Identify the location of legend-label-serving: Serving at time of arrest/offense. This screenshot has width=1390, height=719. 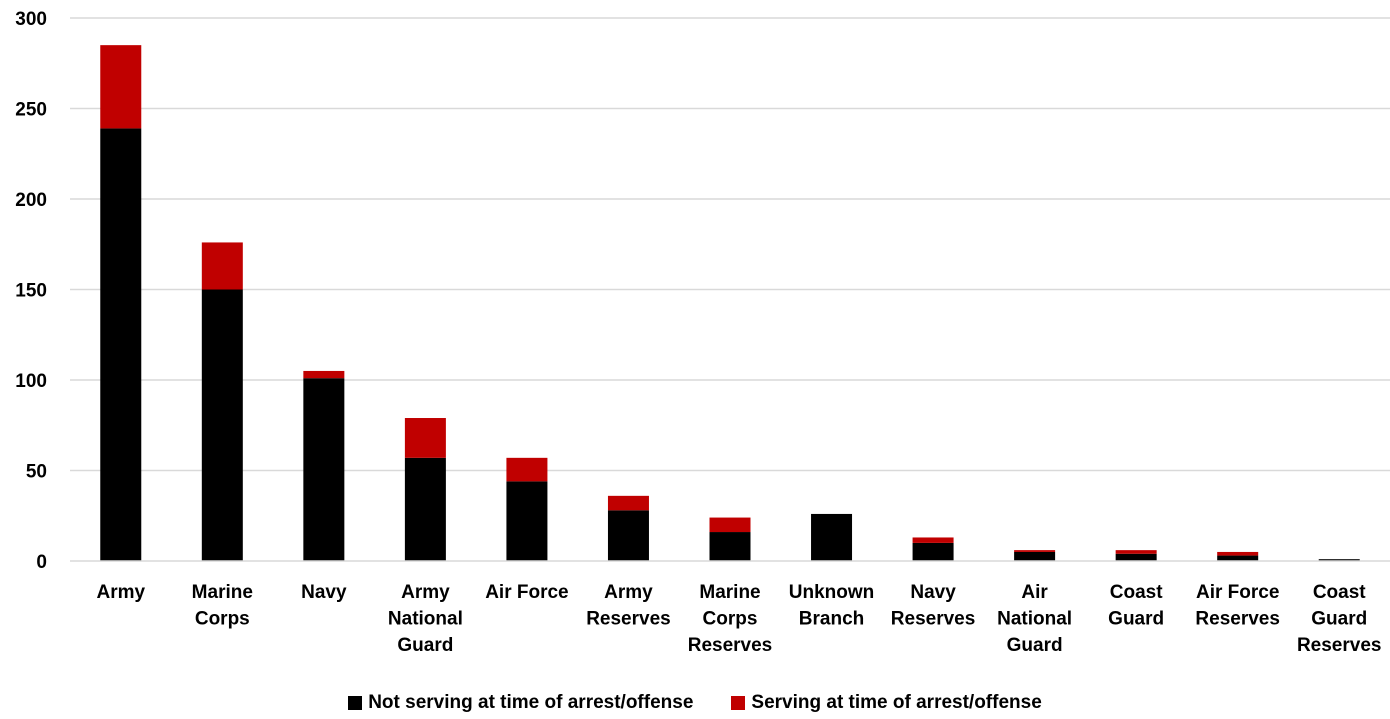
(896, 702).